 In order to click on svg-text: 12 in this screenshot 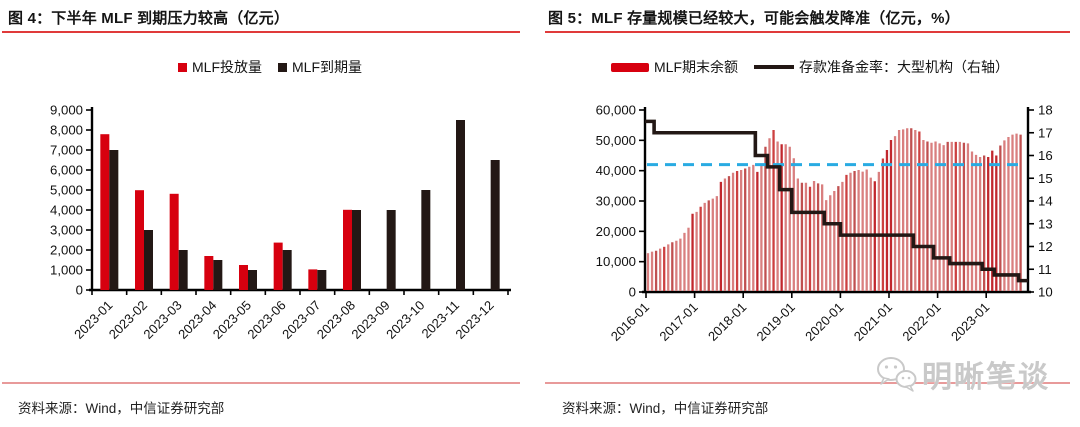, I will do `click(1045, 246)`.